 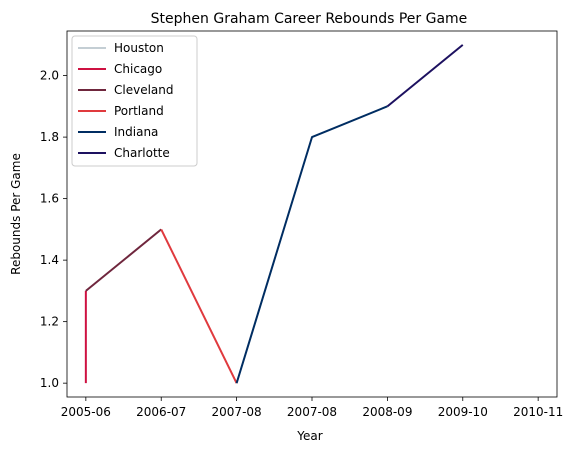 What do you see at coordinates (49, 137) in the screenshot?
I see `y-tick-label: 1.8` at bounding box center [49, 137].